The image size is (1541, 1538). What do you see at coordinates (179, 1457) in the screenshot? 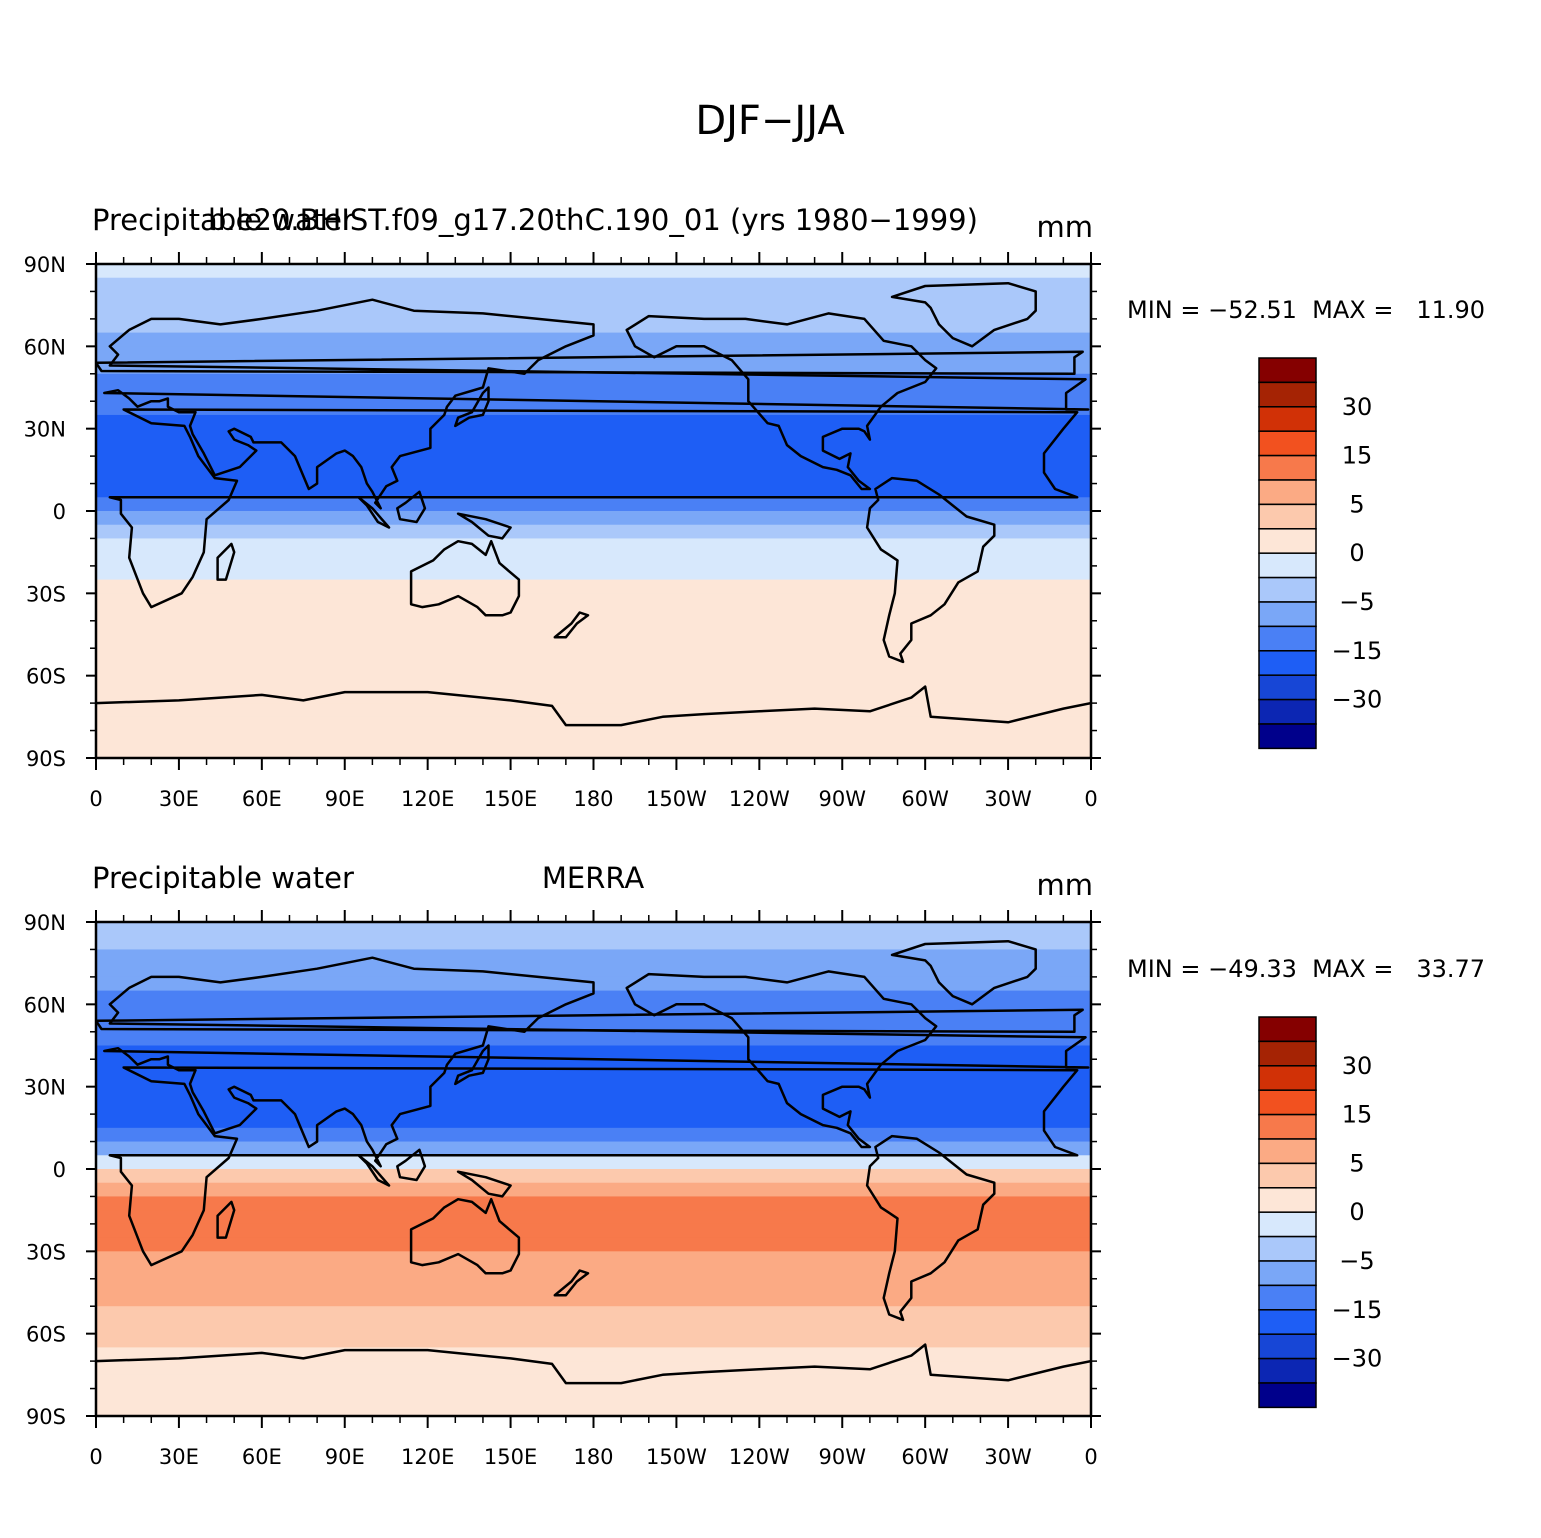
I see `lon-label: 30E` at bounding box center [179, 1457].